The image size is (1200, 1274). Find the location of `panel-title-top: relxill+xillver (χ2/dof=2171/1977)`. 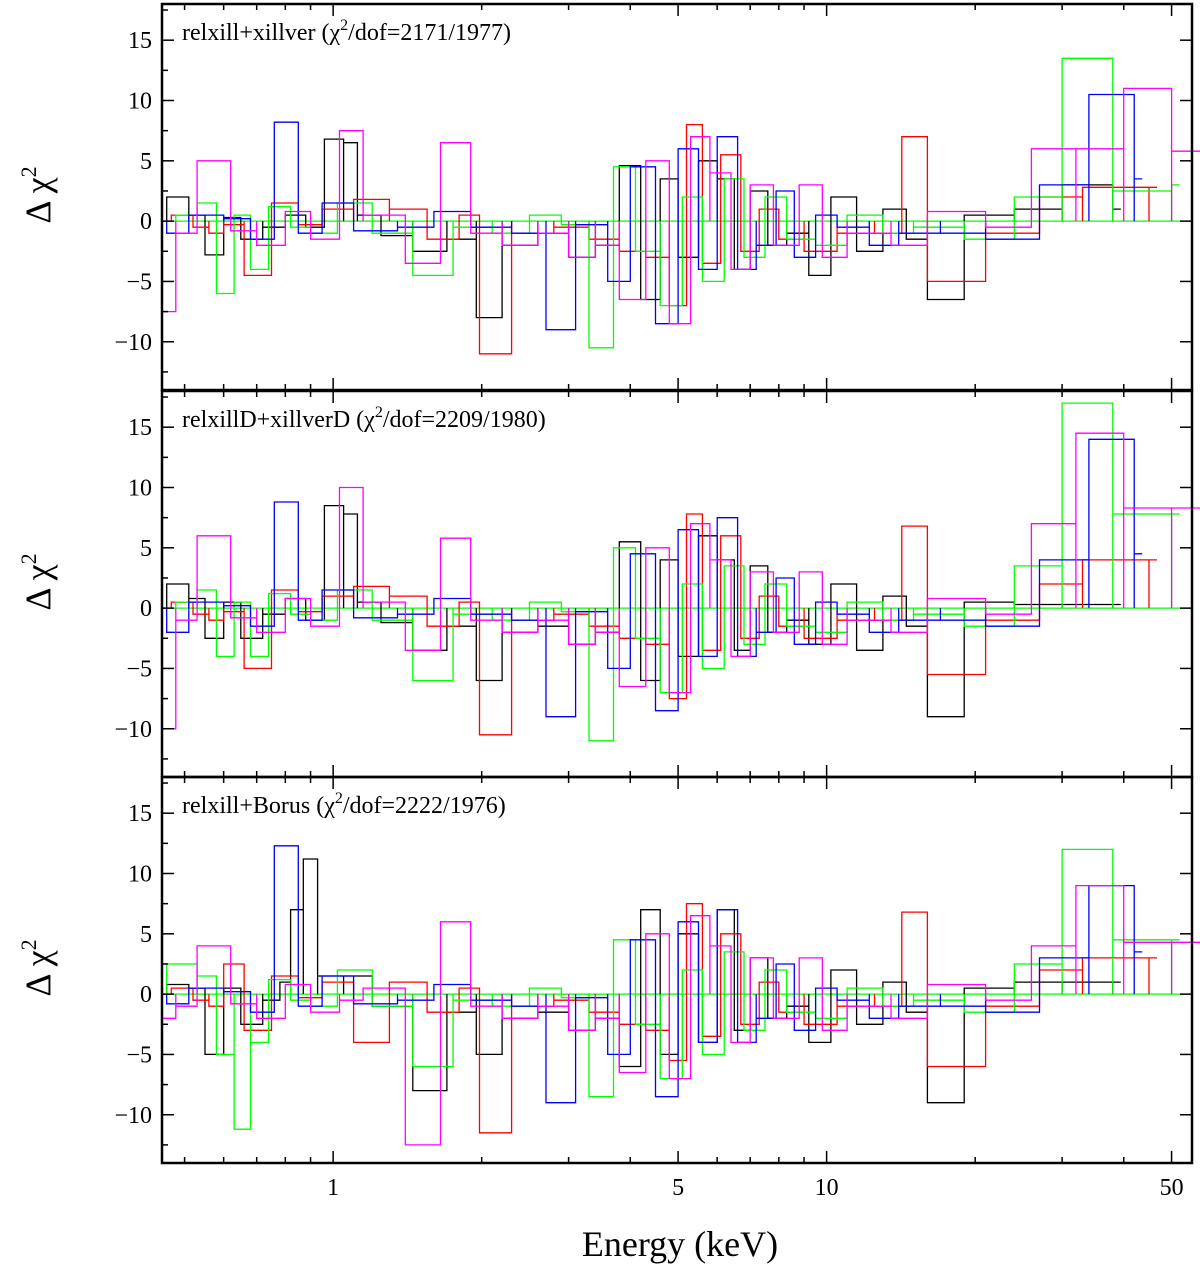

panel-title-top: relxill+xillver (χ2/dof=2171/1977) is located at coordinates (346, 31).